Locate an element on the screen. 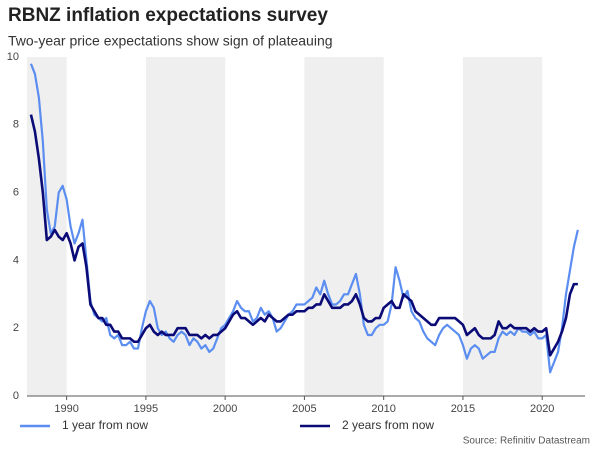 The image size is (600, 450). legend-label: 2 years from now is located at coordinates (388, 425).